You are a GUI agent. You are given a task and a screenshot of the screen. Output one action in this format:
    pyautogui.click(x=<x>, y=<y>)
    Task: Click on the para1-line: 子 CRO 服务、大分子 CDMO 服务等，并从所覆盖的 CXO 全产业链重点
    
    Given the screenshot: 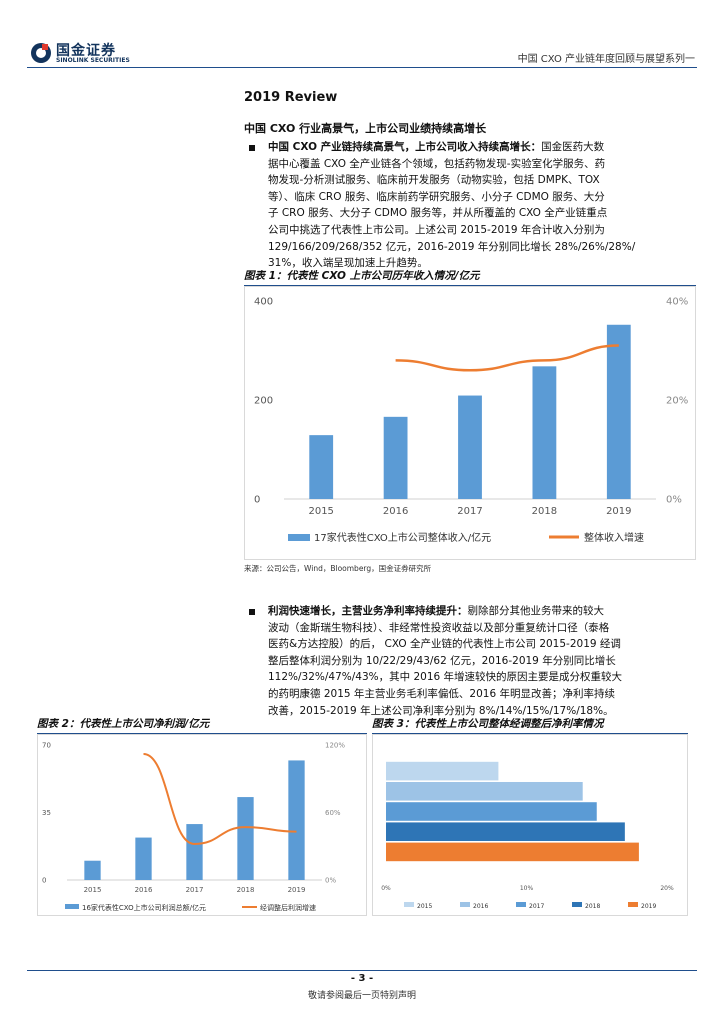 What is the action you would take?
    pyautogui.click(x=438, y=213)
    